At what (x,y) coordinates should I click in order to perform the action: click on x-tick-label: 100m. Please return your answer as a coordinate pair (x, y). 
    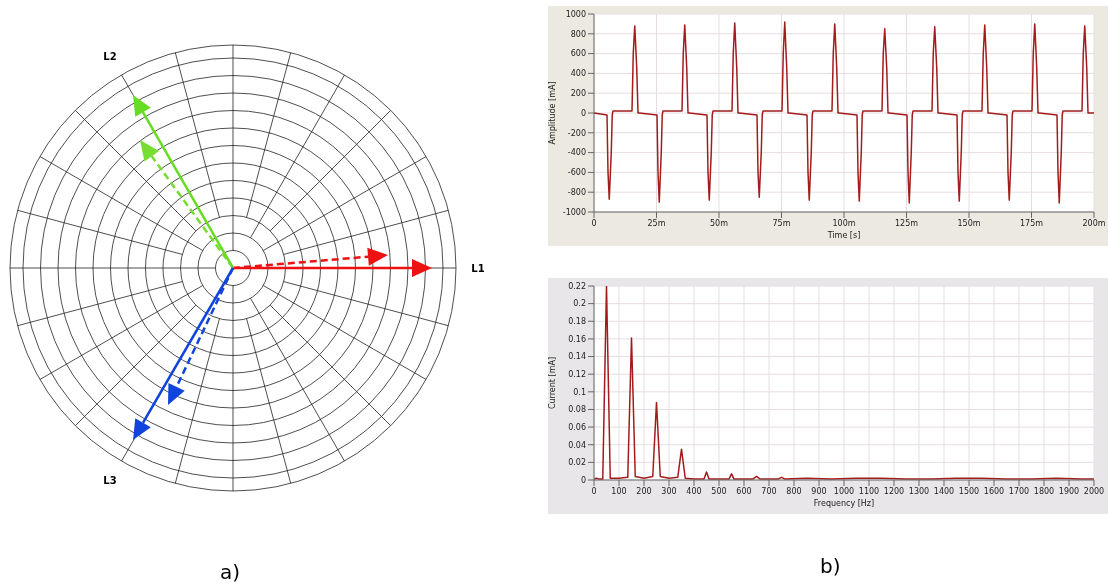
    Looking at the image, I should click on (844, 223).